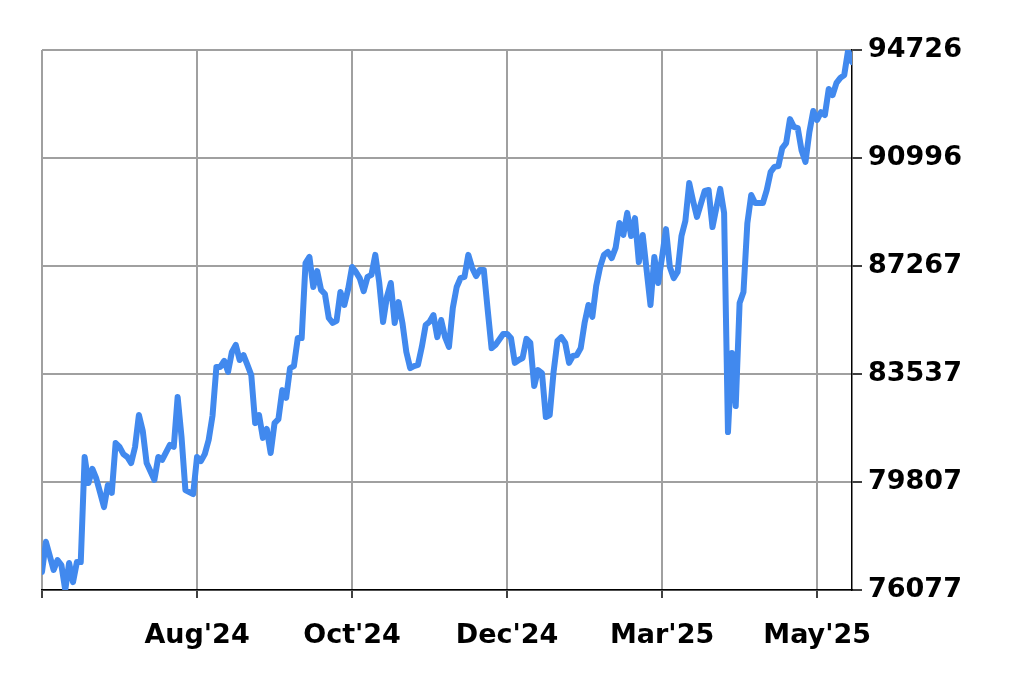 This screenshot has height=700, width=1024. I want to click on y-tick-label: 90996, so click(915, 156).